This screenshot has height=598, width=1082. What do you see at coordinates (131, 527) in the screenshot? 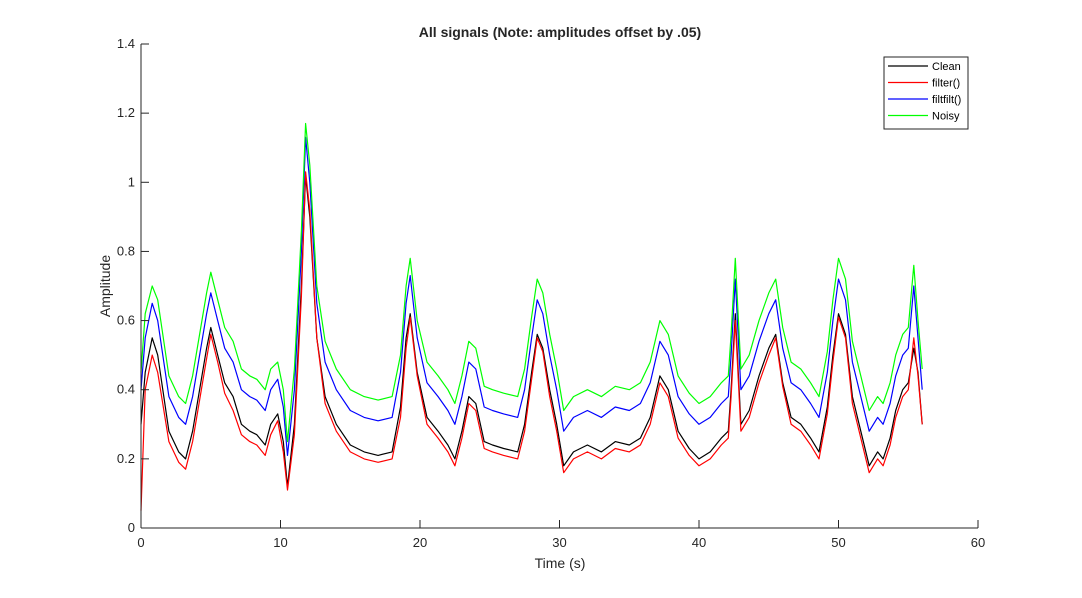
I see `y-tick-label: 0` at bounding box center [131, 527].